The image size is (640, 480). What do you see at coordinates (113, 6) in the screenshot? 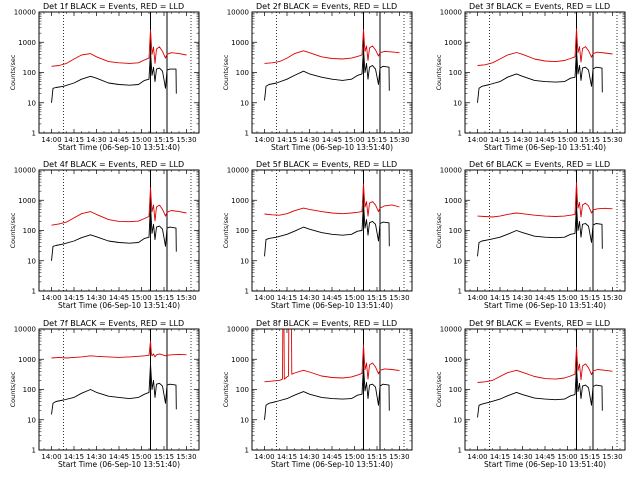
I see `panel-title: Det 1f BLACK = Events, RED = LLD` at bounding box center [113, 6].